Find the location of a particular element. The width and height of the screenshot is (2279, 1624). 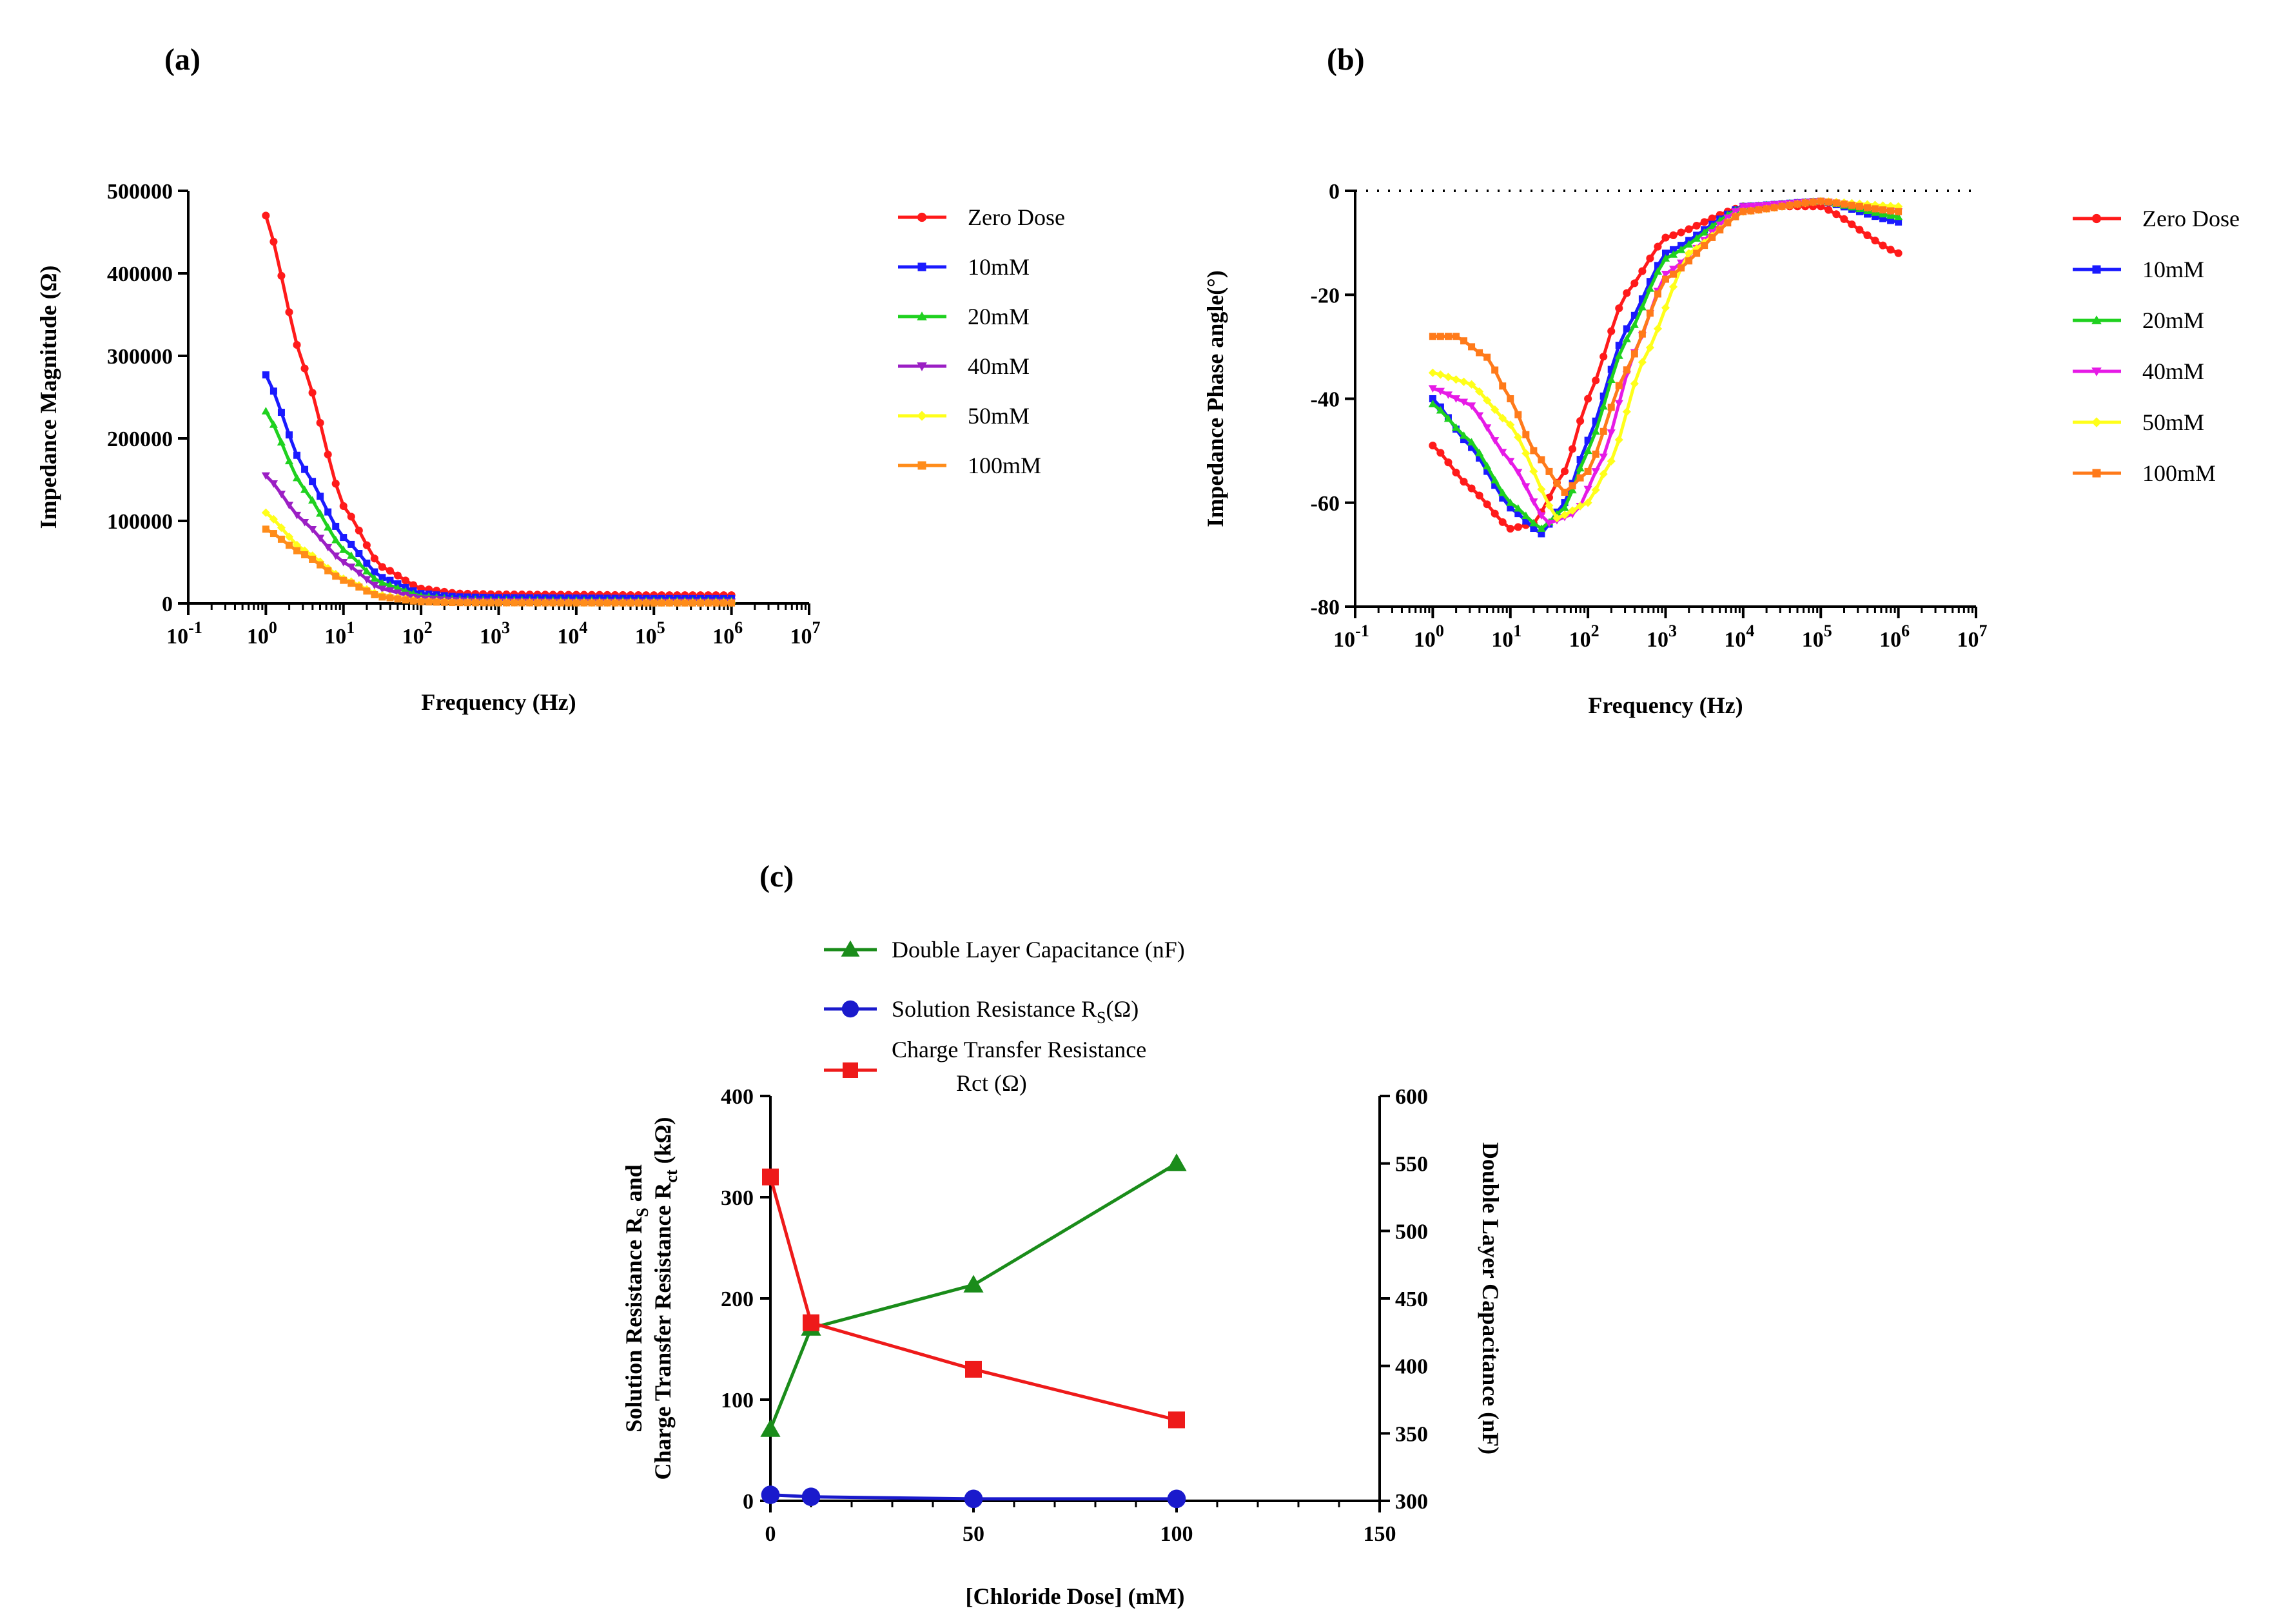

x-tick-exponent: 0 is located at coordinates (1440, 630).